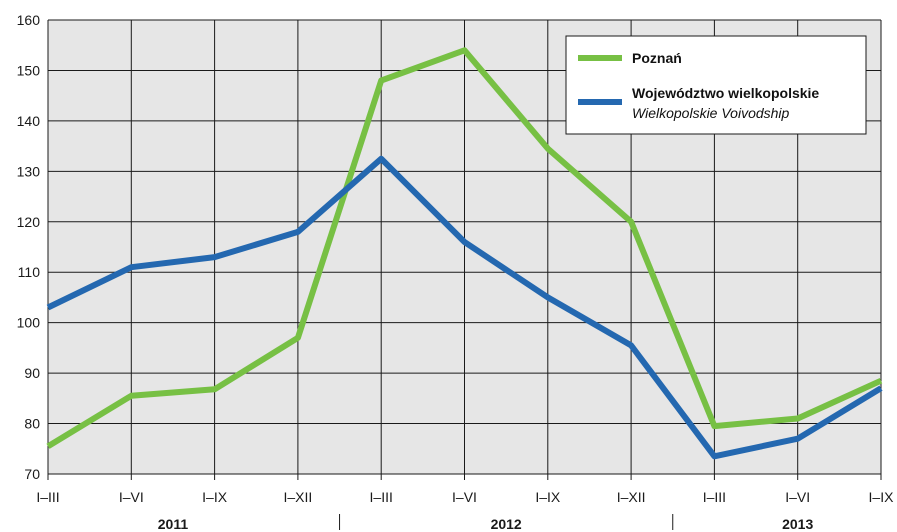 This screenshot has width=897, height=532. What do you see at coordinates (32, 373) in the screenshot?
I see `y-tick-label: 90` at bounding box center [32, 373].